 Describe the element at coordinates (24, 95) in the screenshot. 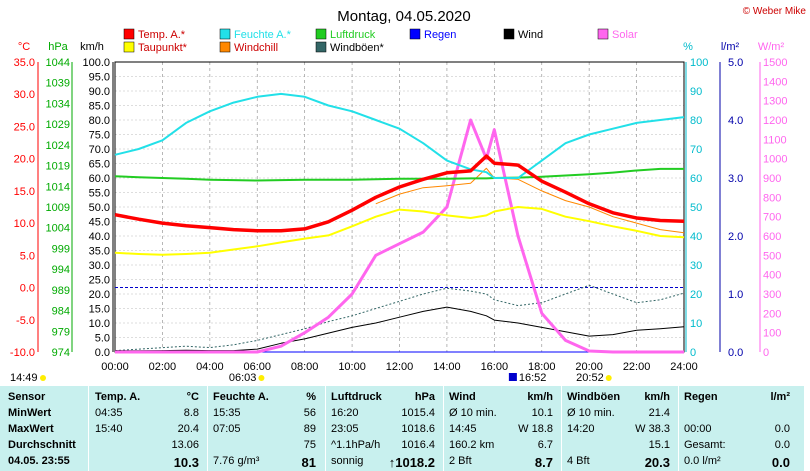

I see `temp-tick-label: 30.0` at that location.